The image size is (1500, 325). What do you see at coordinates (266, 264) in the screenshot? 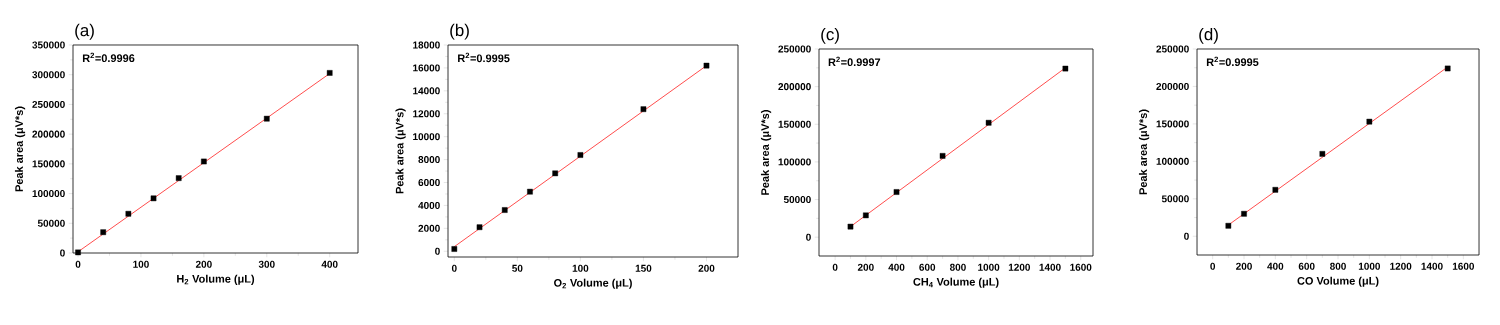
I see `x-tick-label: 300` at bounding box center [266, 264].